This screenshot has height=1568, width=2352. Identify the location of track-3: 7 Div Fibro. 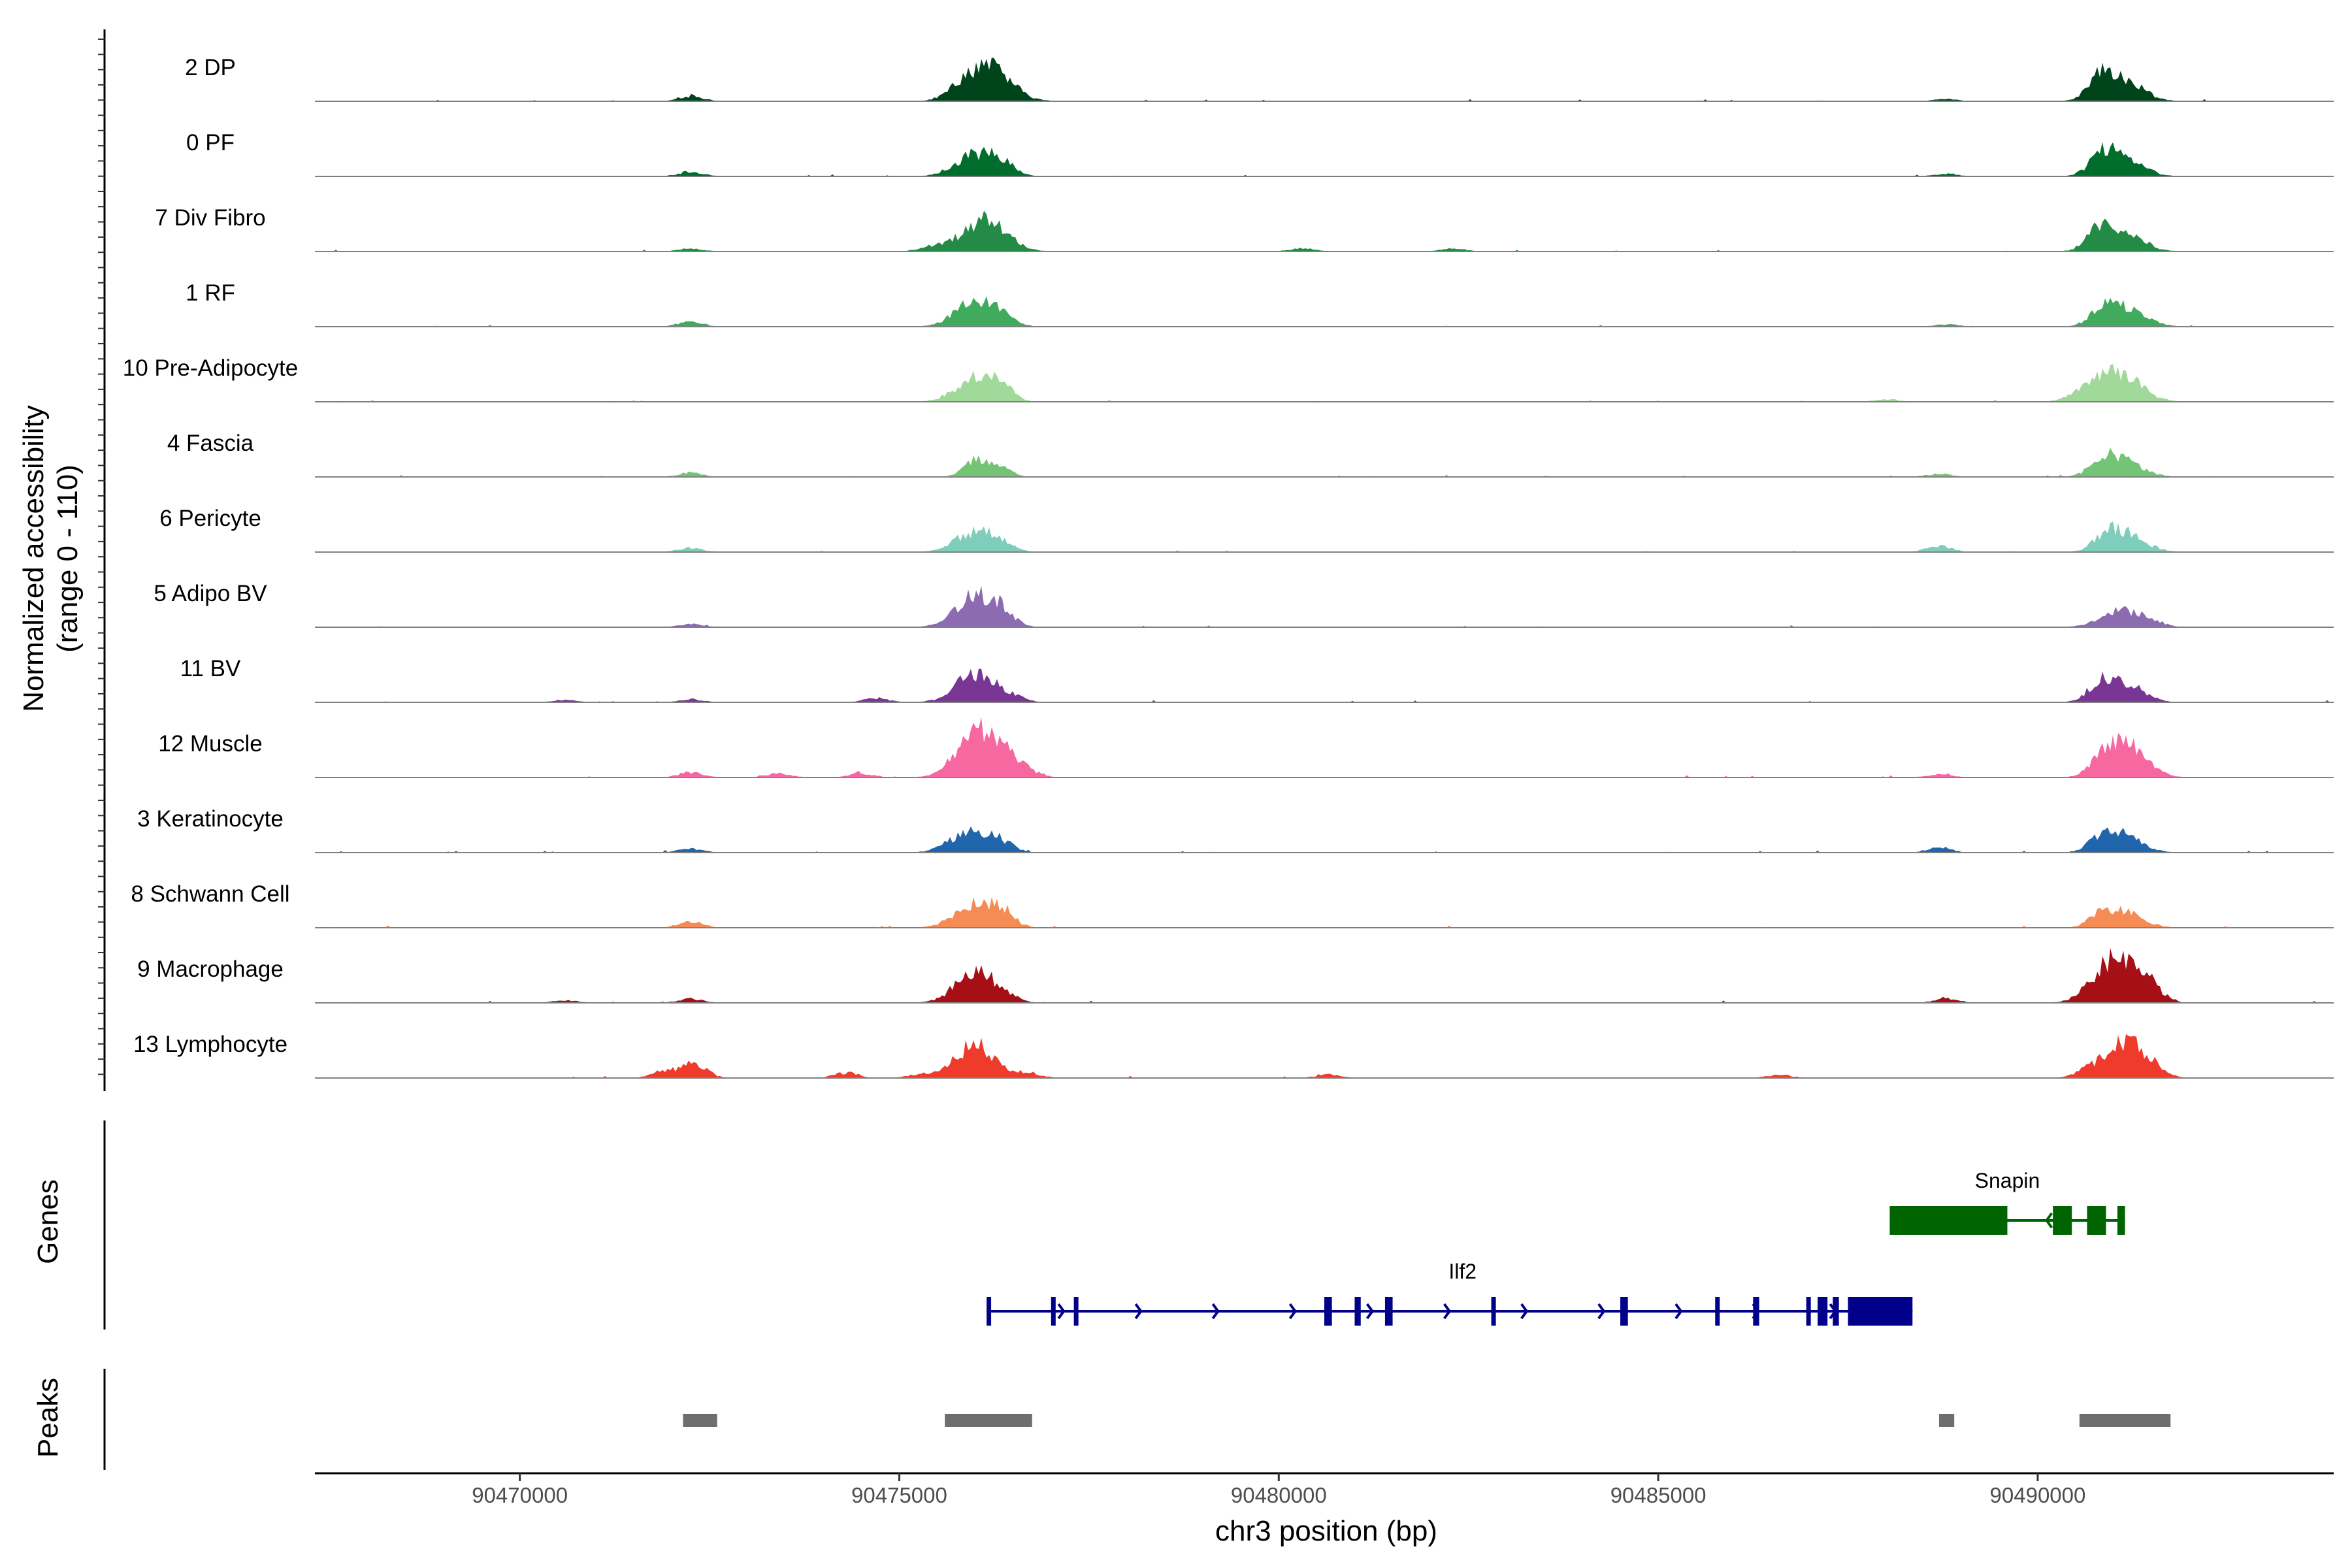
(1244, 228).